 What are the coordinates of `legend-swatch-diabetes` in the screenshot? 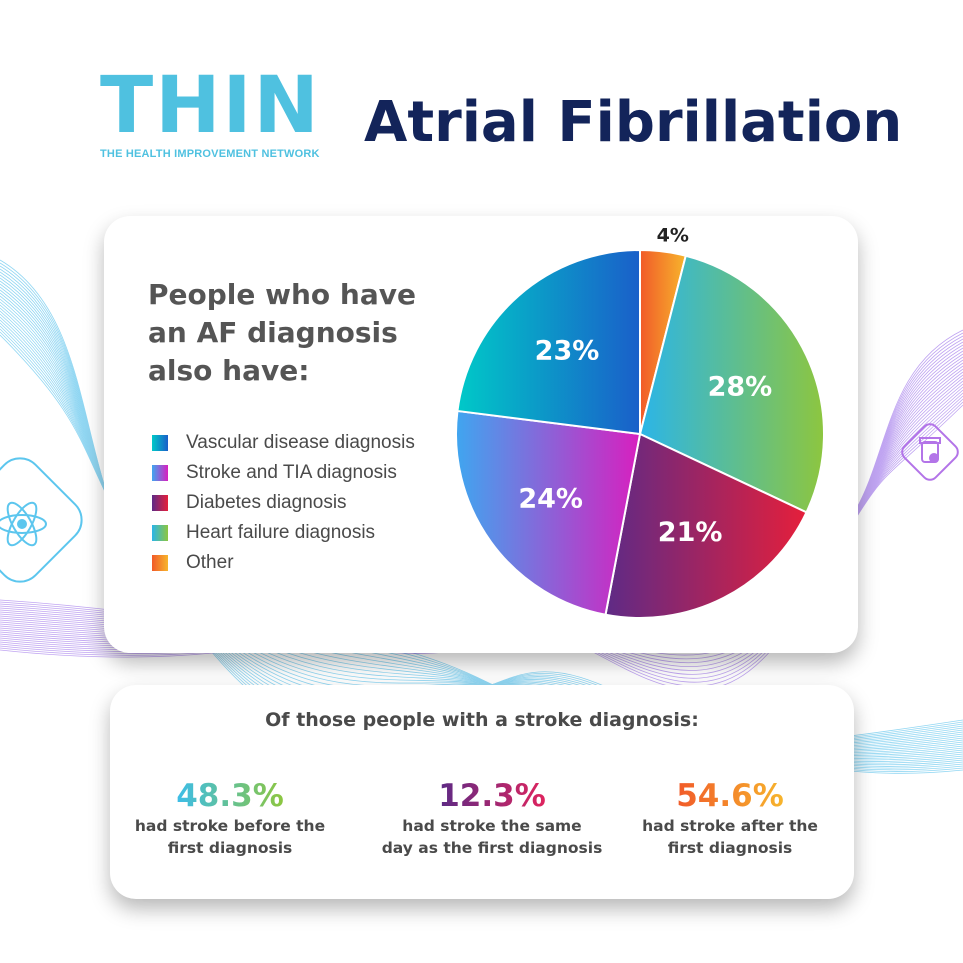 It's located at (160, 503).